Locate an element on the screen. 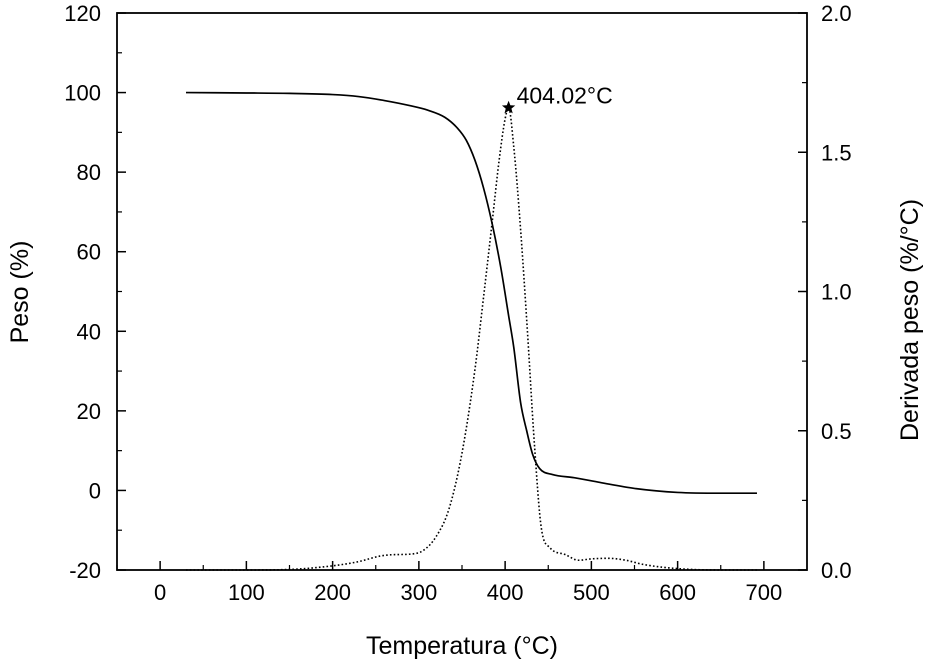  y-right-tick-label: 2.0 is located at coordinates (836, 13).